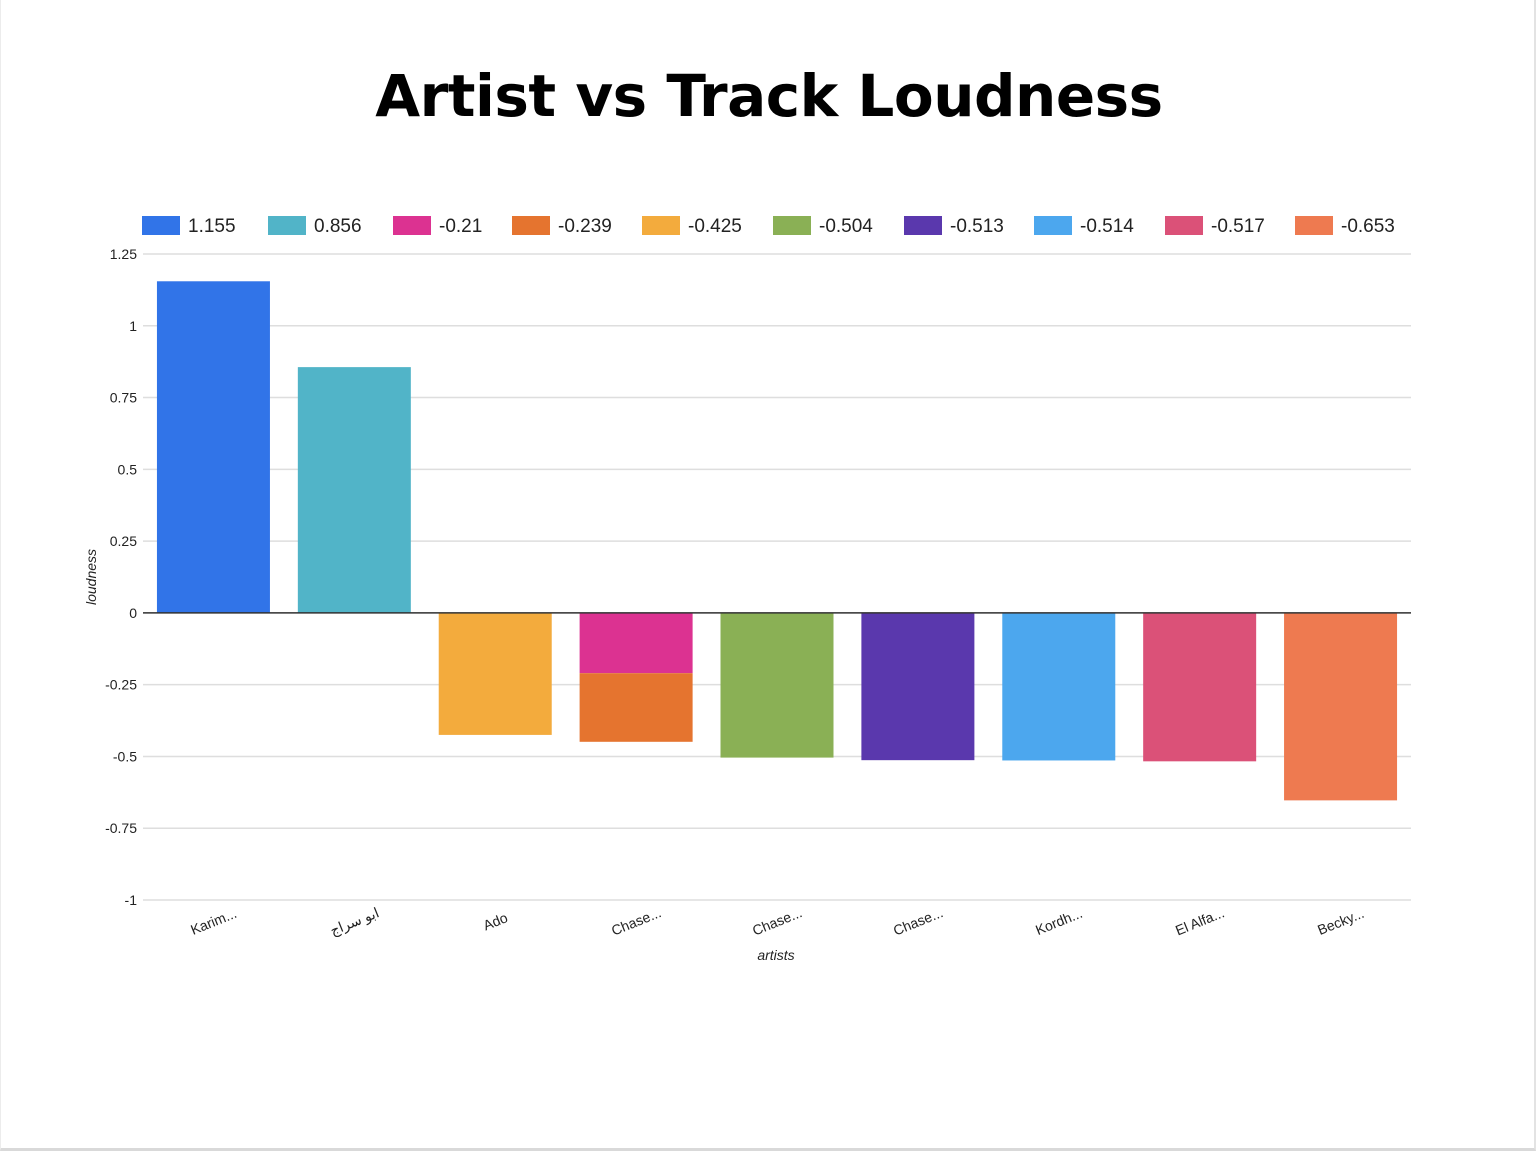 The width and height of the screenshot is (1538, 1154). I want to click on y-tick-label: -1, so click(131, 900).